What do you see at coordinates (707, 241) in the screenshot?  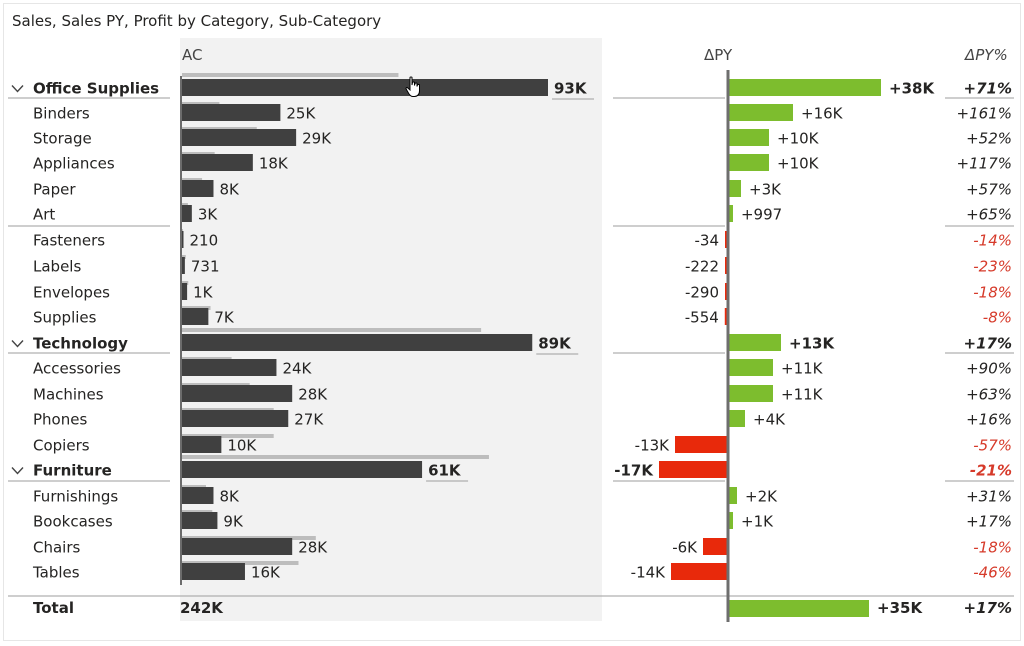 I see `delta-py-label: -34` at bounding box center [707, 241].